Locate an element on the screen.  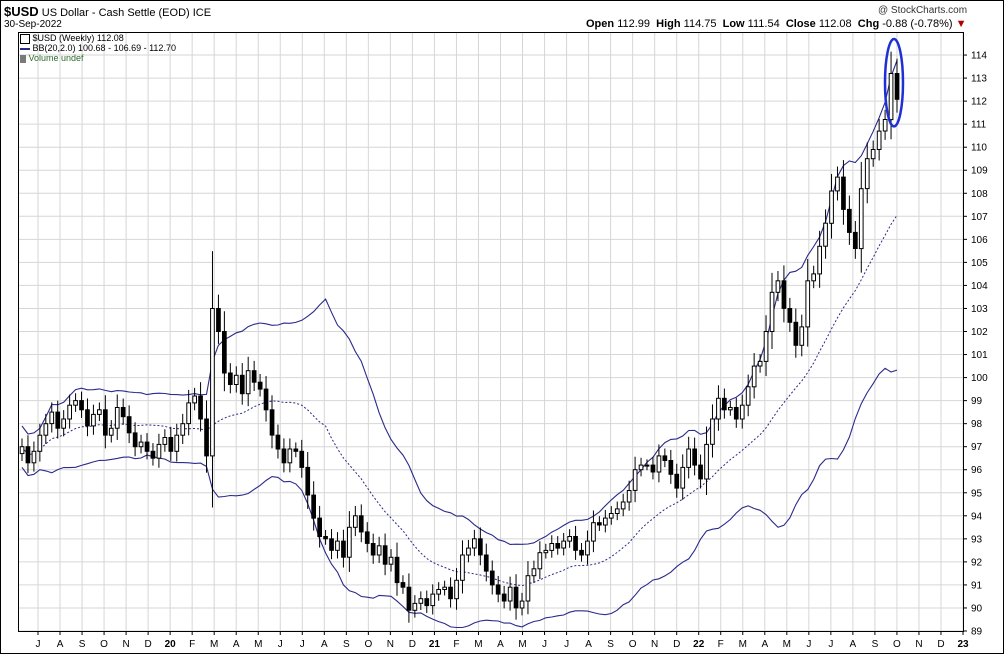
x-tick-label: 21 is located at coordinates (435, 644).